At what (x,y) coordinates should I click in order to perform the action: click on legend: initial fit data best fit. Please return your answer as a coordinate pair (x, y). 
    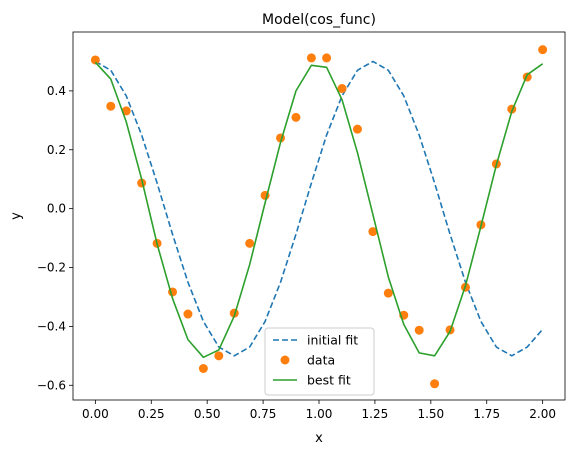
    Looking at the image, I should click on (319, 361).